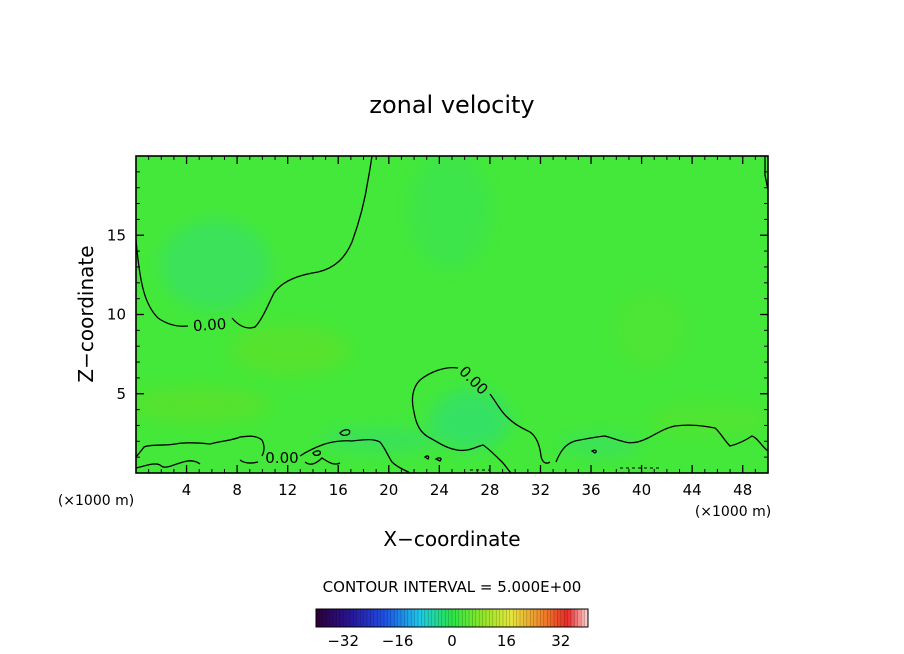 This screenshot has height=654, width=904. I want to click on y-tick-label: 5, so click(121, 394).